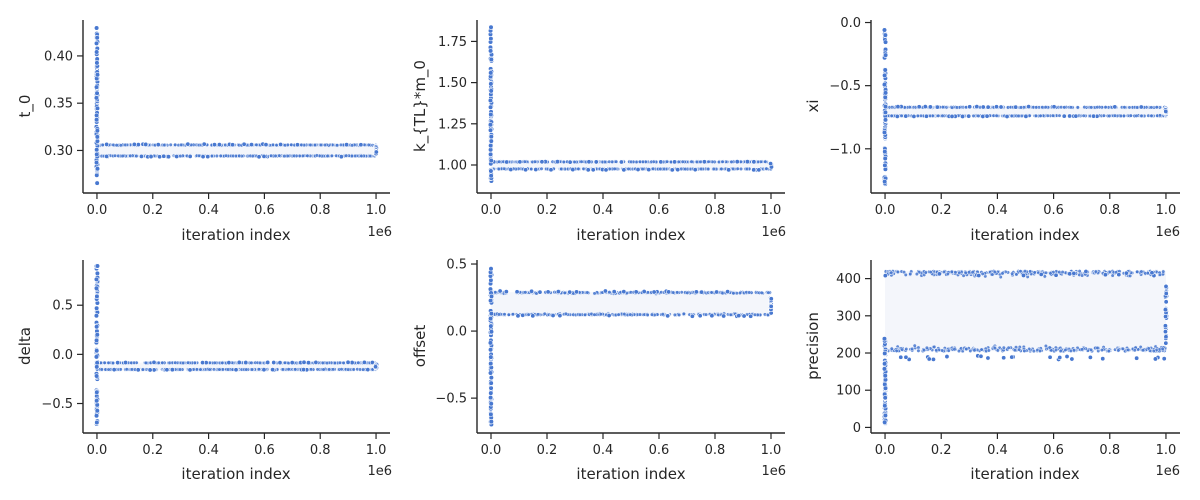  I want to click on y-ticks: 1.00 1.25 1.50 1.75, so click(457, 104).